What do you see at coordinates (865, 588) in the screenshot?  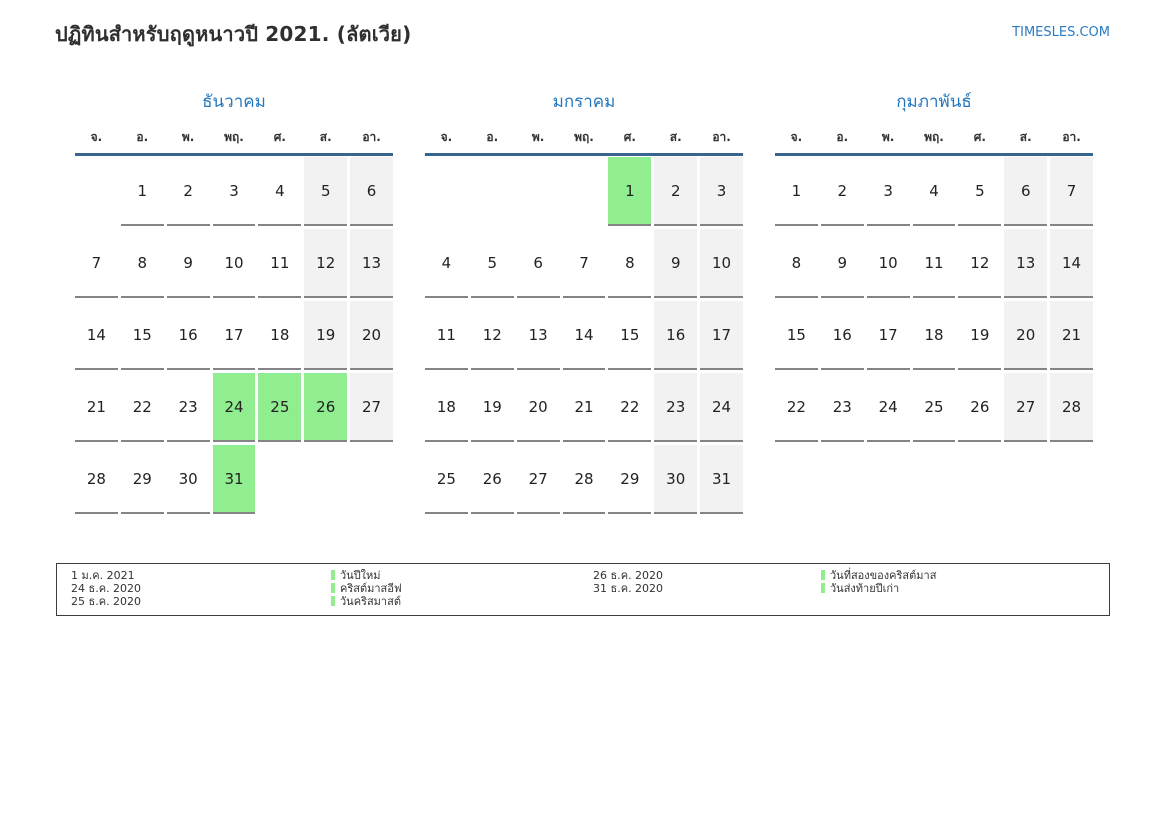 I see `legend-holiday-label: วันส่งท้ายปีเก่า` at bounding box center [865, 588].